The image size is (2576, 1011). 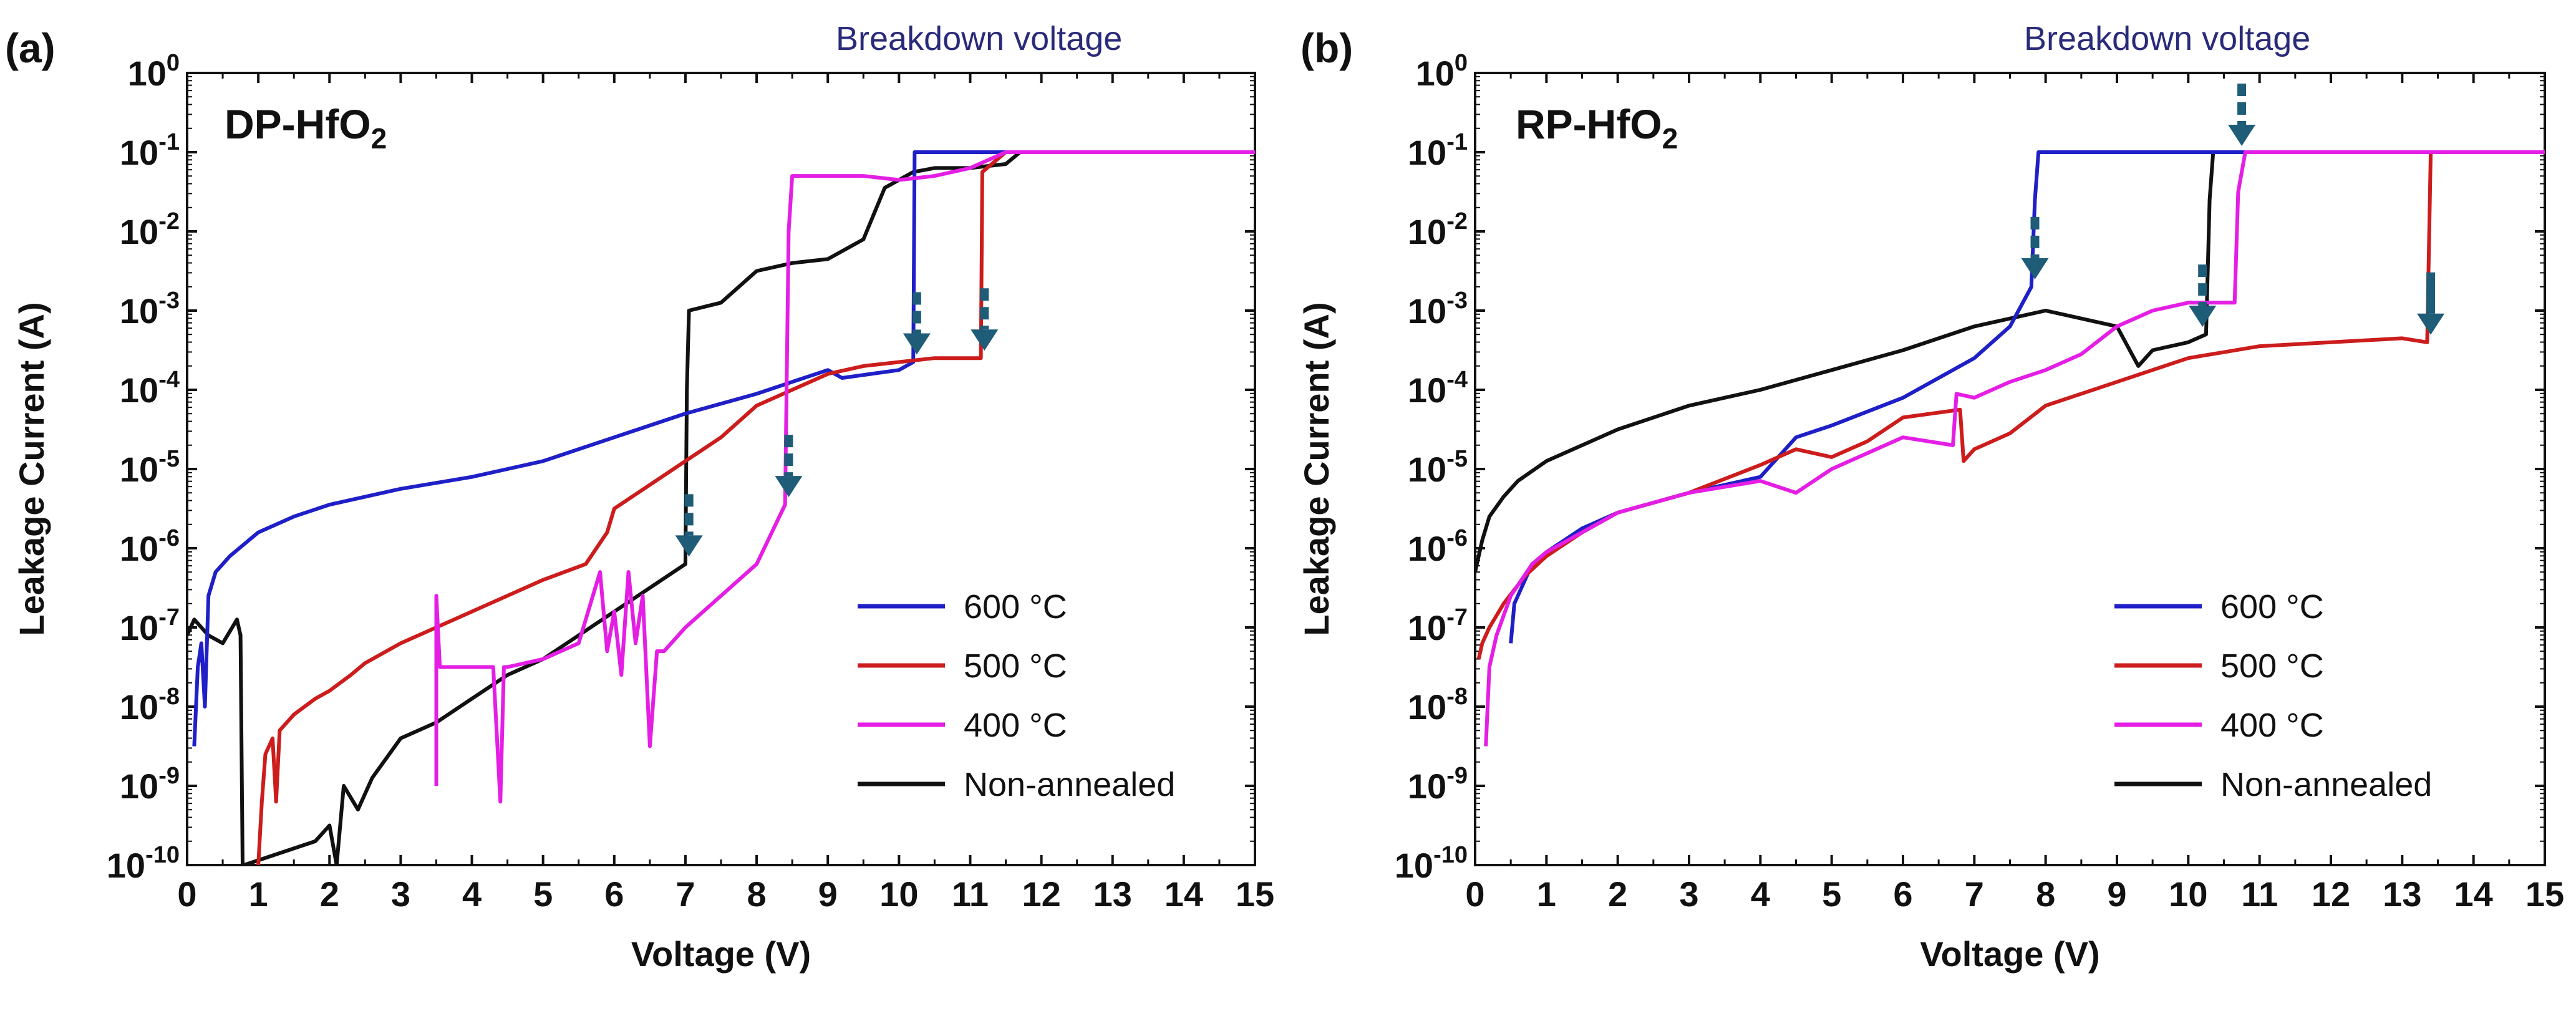 What do you see at coordinates (1597, 128) in the screenshot?
I see `panel-title: RP-HfO2` at bounding box center [1597, 128].